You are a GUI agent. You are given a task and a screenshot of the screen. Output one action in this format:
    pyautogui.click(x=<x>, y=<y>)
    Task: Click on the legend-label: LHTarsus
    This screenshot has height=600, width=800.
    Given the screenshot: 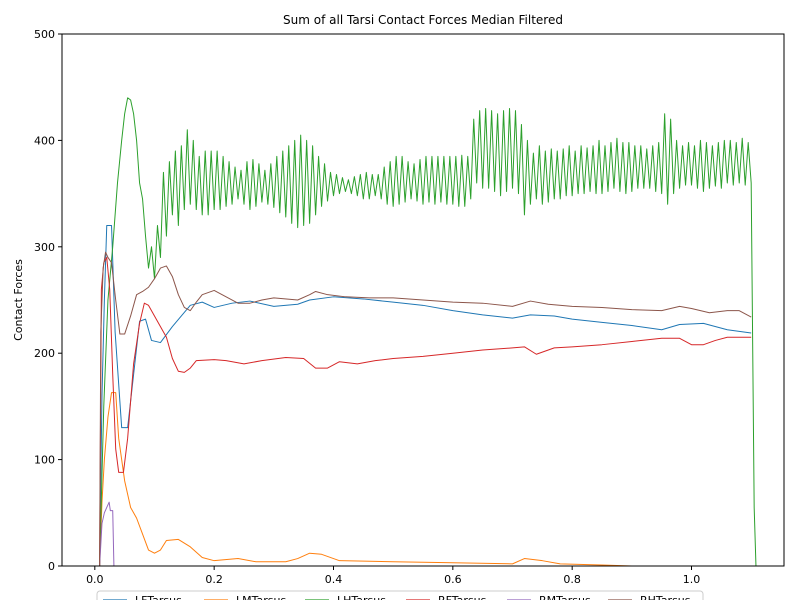 What is the action you would take?
    pyautogui.click(x=361, y=597)
    